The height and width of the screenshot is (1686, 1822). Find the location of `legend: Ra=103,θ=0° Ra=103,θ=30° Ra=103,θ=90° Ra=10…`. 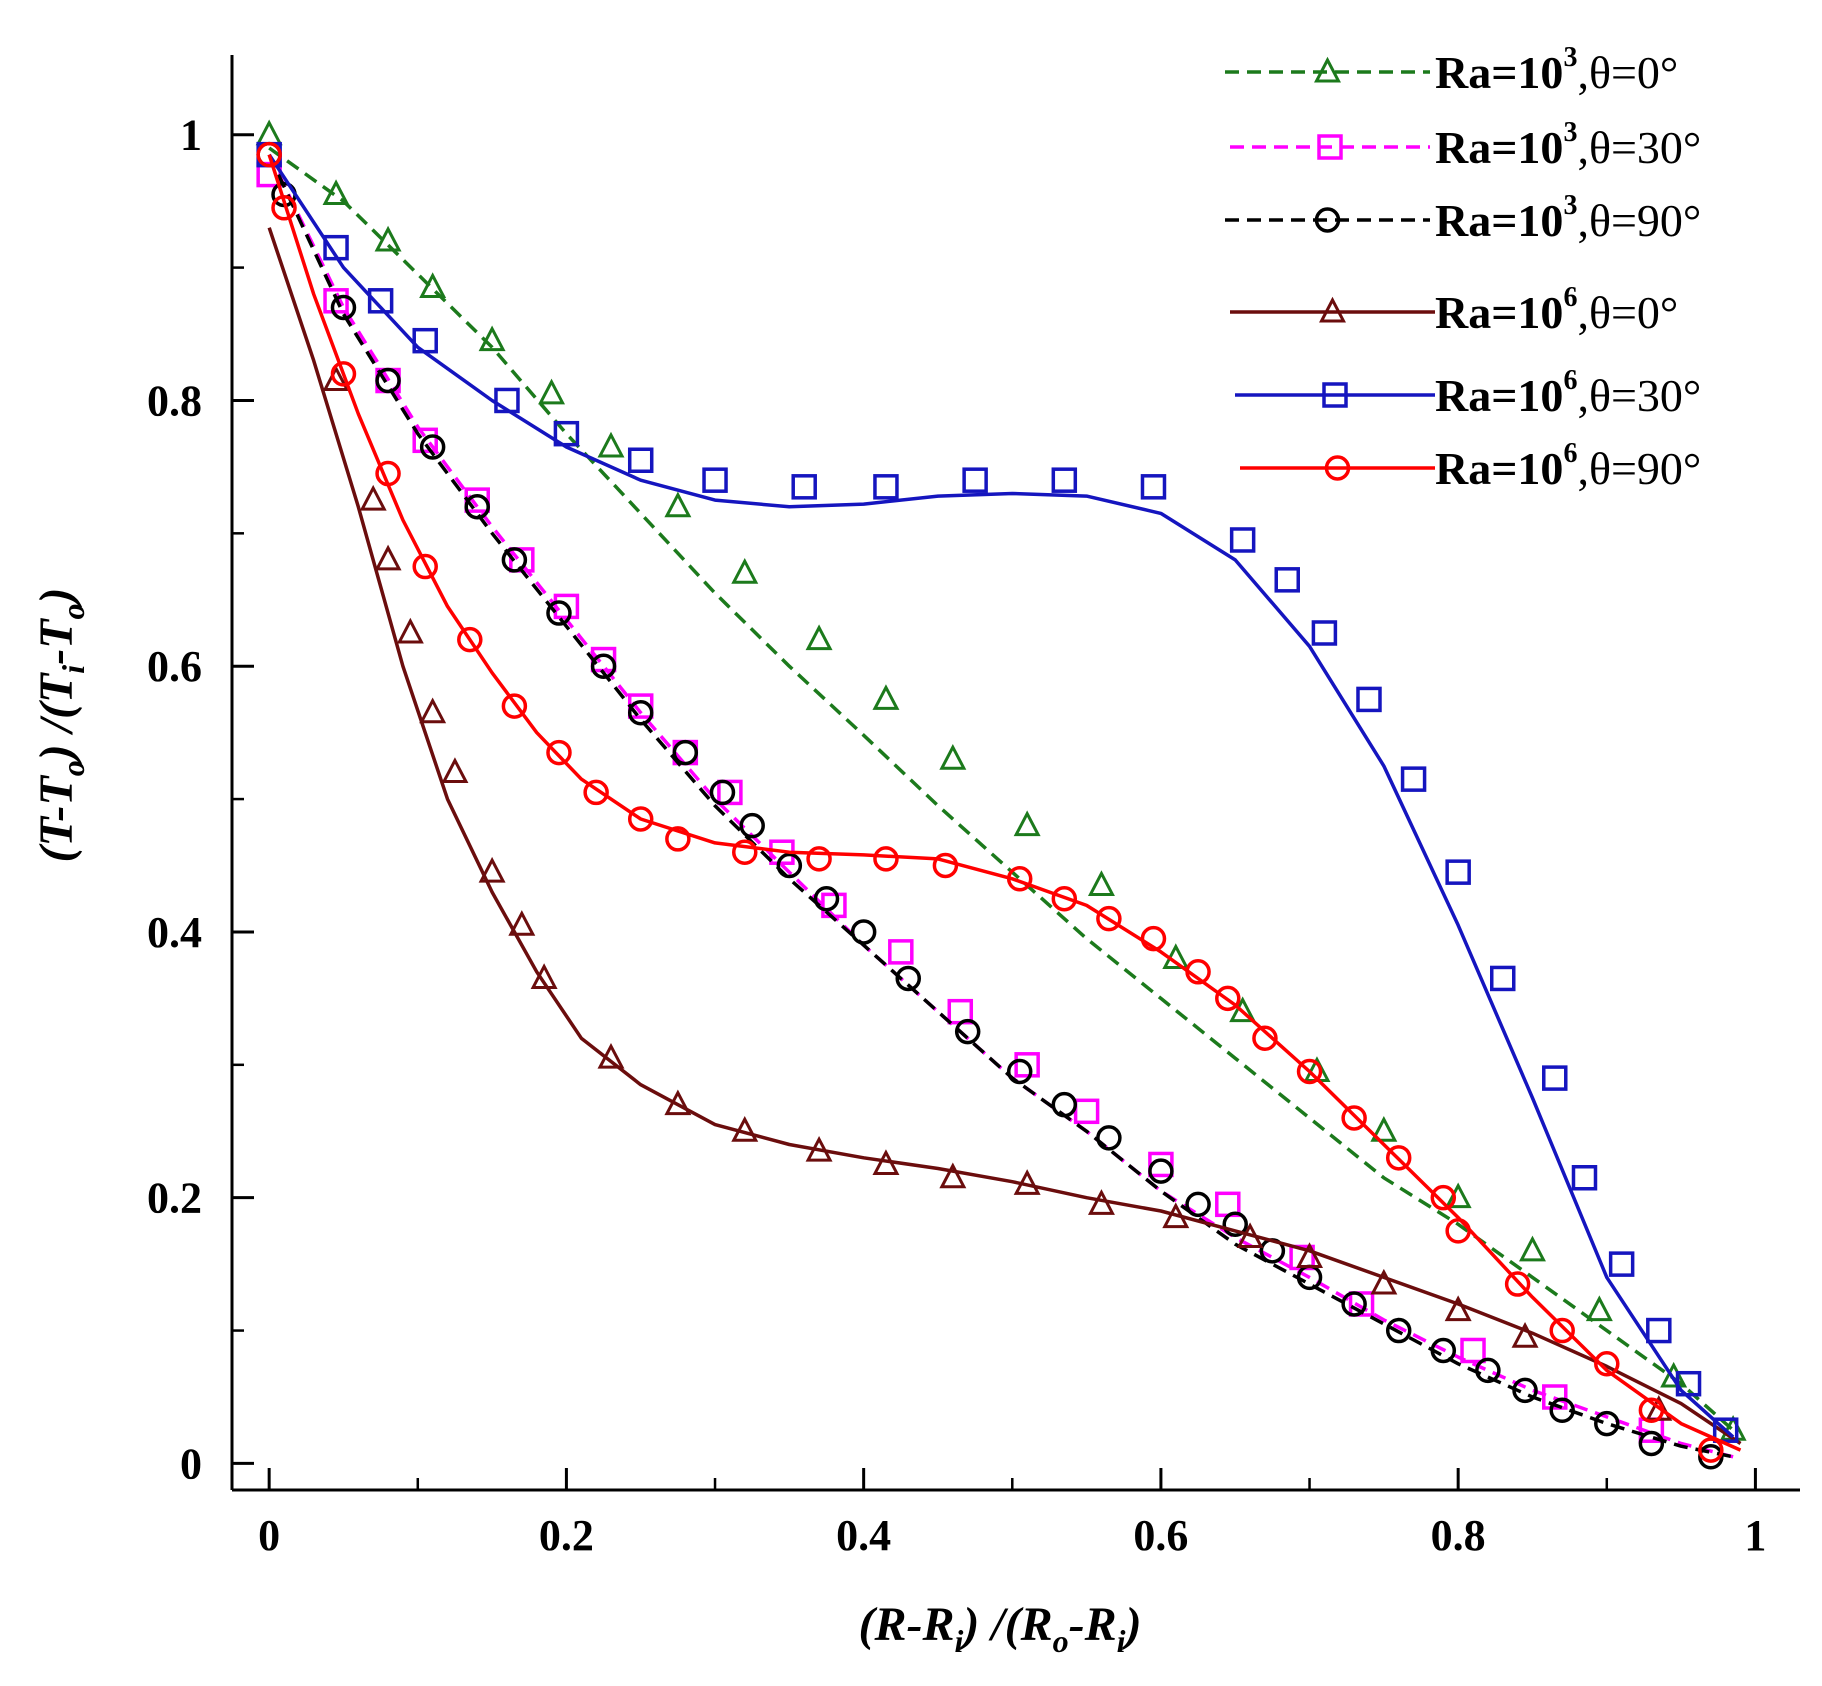

legend: Ra=103,θ=0° Ra=103,θ=30° Ra=103,θ=90° Ra=10… is located at coordinates (1463, 268).